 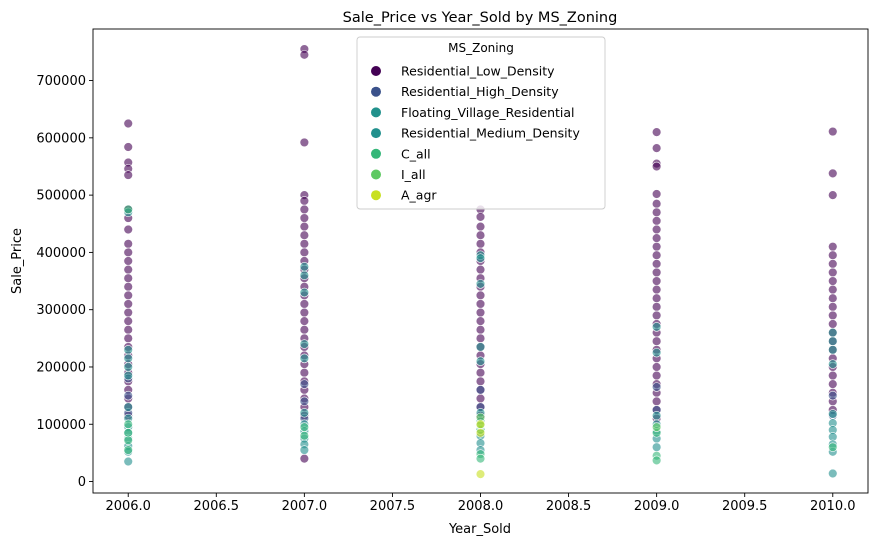 I want to click on x-tick-label: 2008.0, so click(x=481, y=506).